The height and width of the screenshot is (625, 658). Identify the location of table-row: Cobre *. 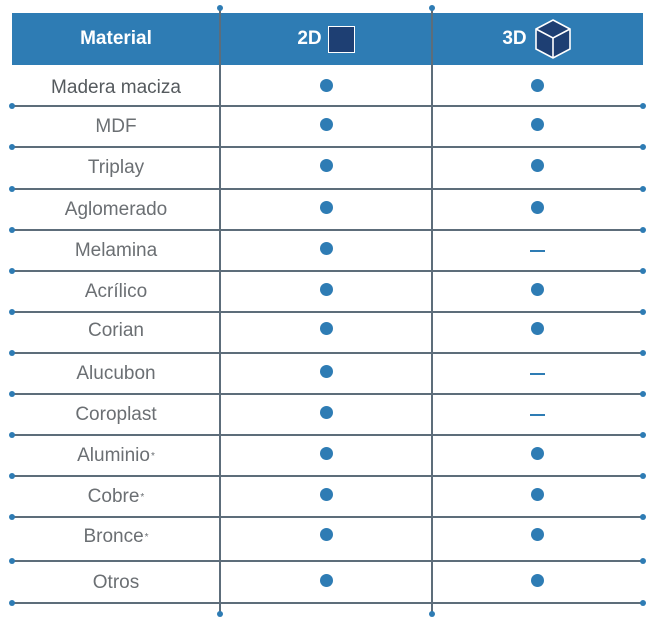
(327, 497).